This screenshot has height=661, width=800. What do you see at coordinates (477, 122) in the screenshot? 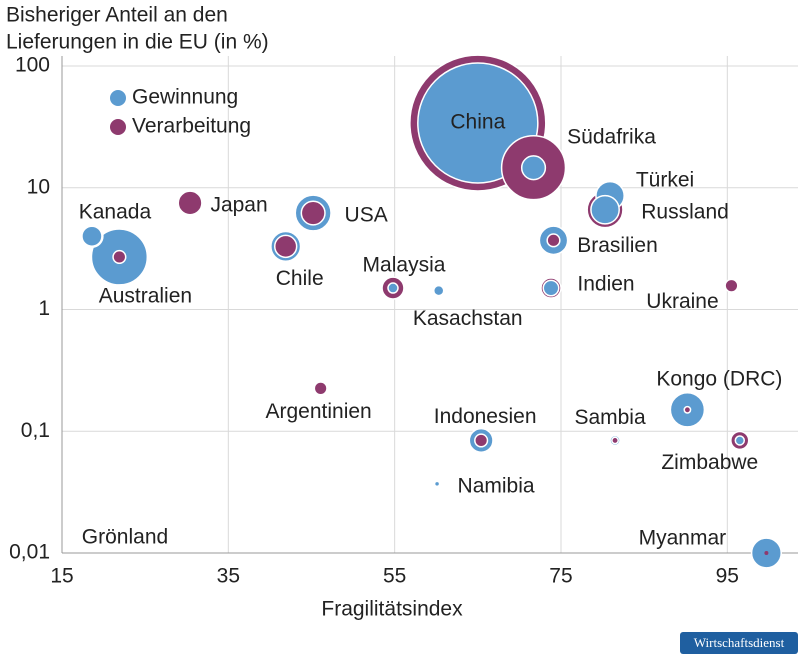
I see `point-label: China` at bounding box center [477, 122].